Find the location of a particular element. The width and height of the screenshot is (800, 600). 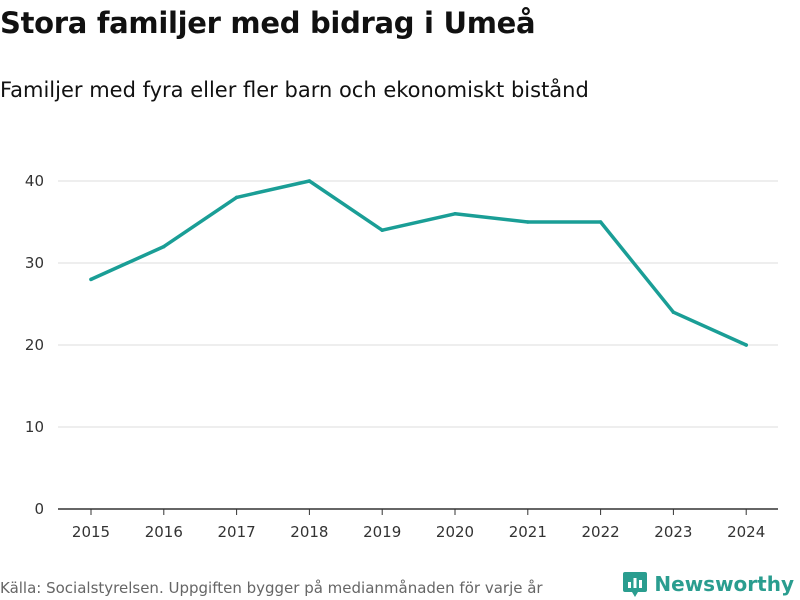

y-tick-label-0: 0 is located at coordinates (39, 509).